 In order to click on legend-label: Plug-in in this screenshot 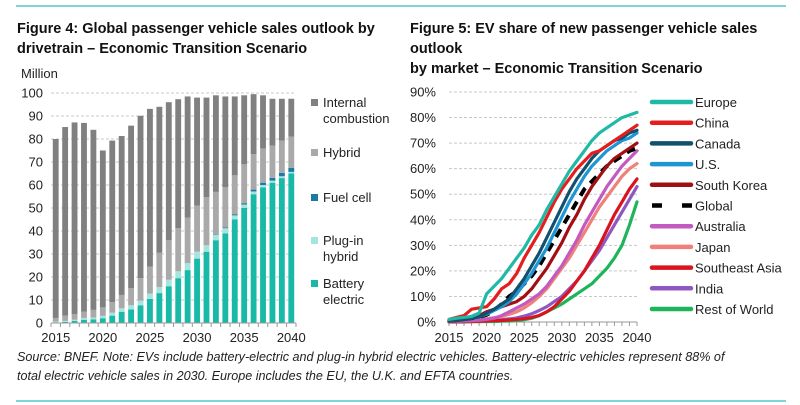, I will do `click(343, 240)`.